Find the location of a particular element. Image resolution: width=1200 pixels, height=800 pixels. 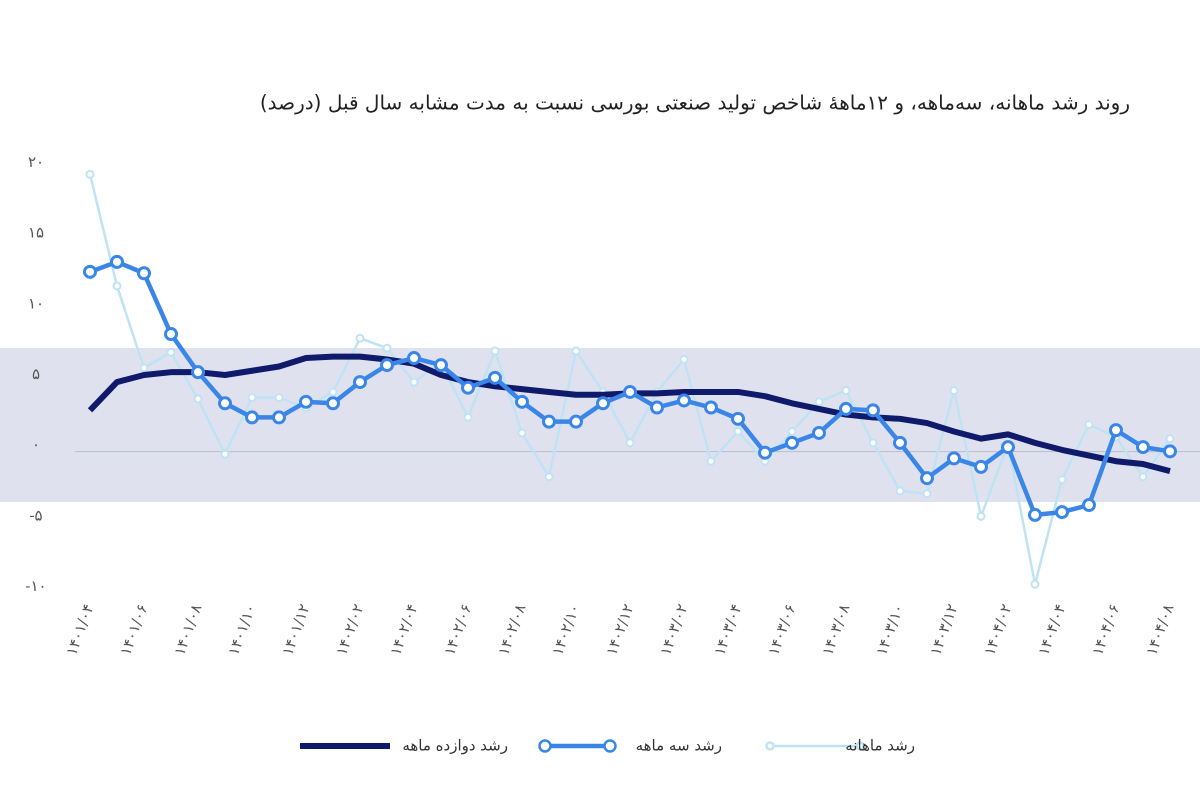

y-tick-label: -۵ is located at coordinates (35, 515).